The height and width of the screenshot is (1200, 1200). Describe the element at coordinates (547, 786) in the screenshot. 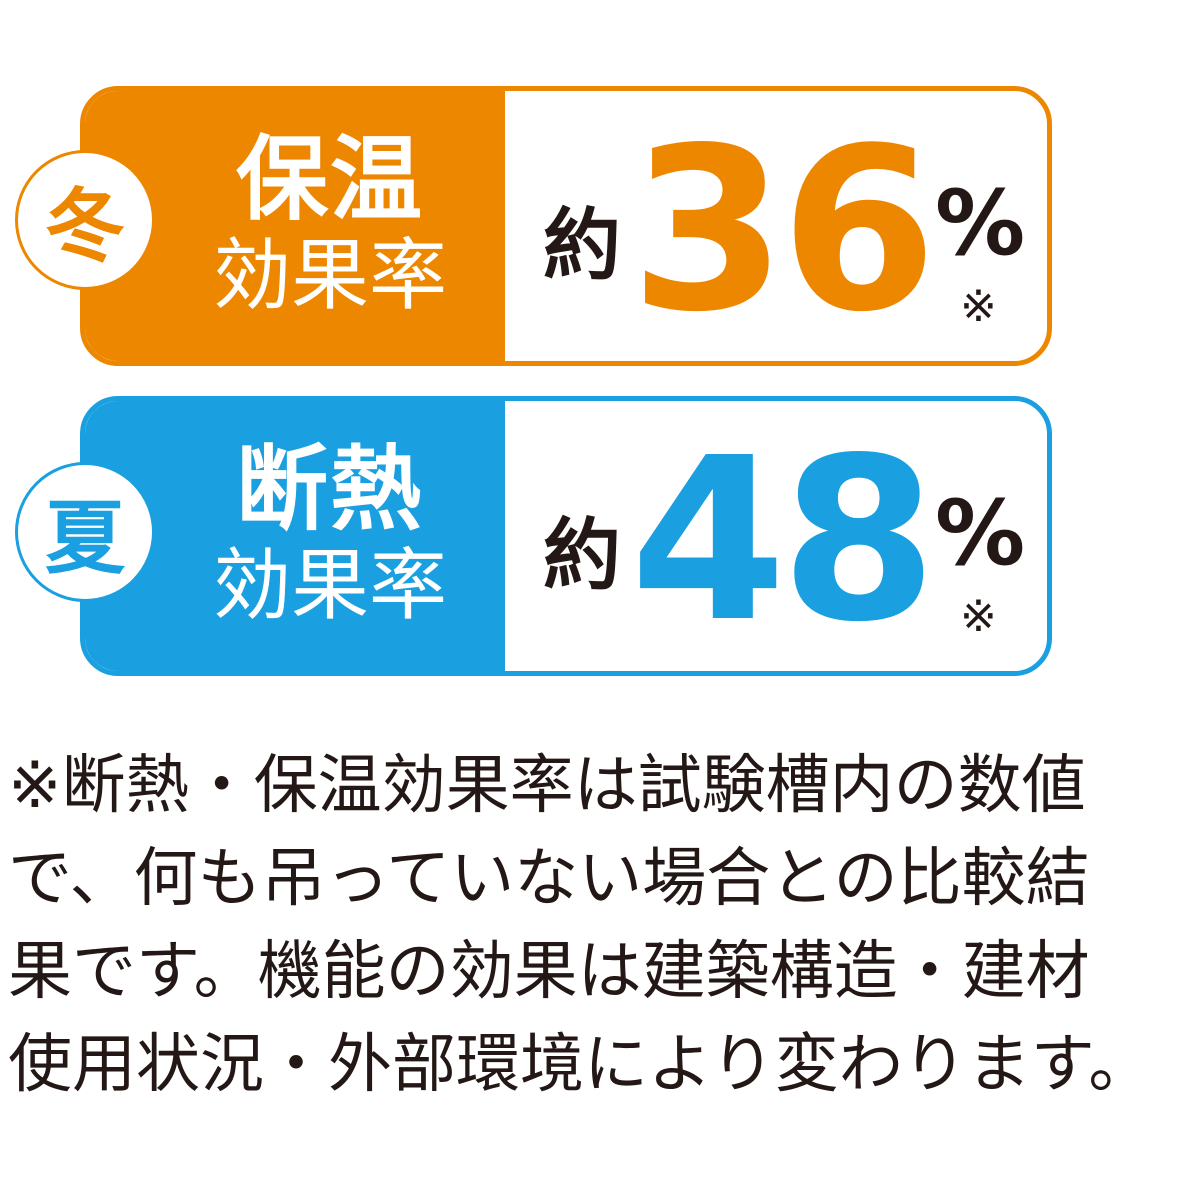

I see `footnote-line: ※断熱・保温効果率は試験槽内の数値` at that location.